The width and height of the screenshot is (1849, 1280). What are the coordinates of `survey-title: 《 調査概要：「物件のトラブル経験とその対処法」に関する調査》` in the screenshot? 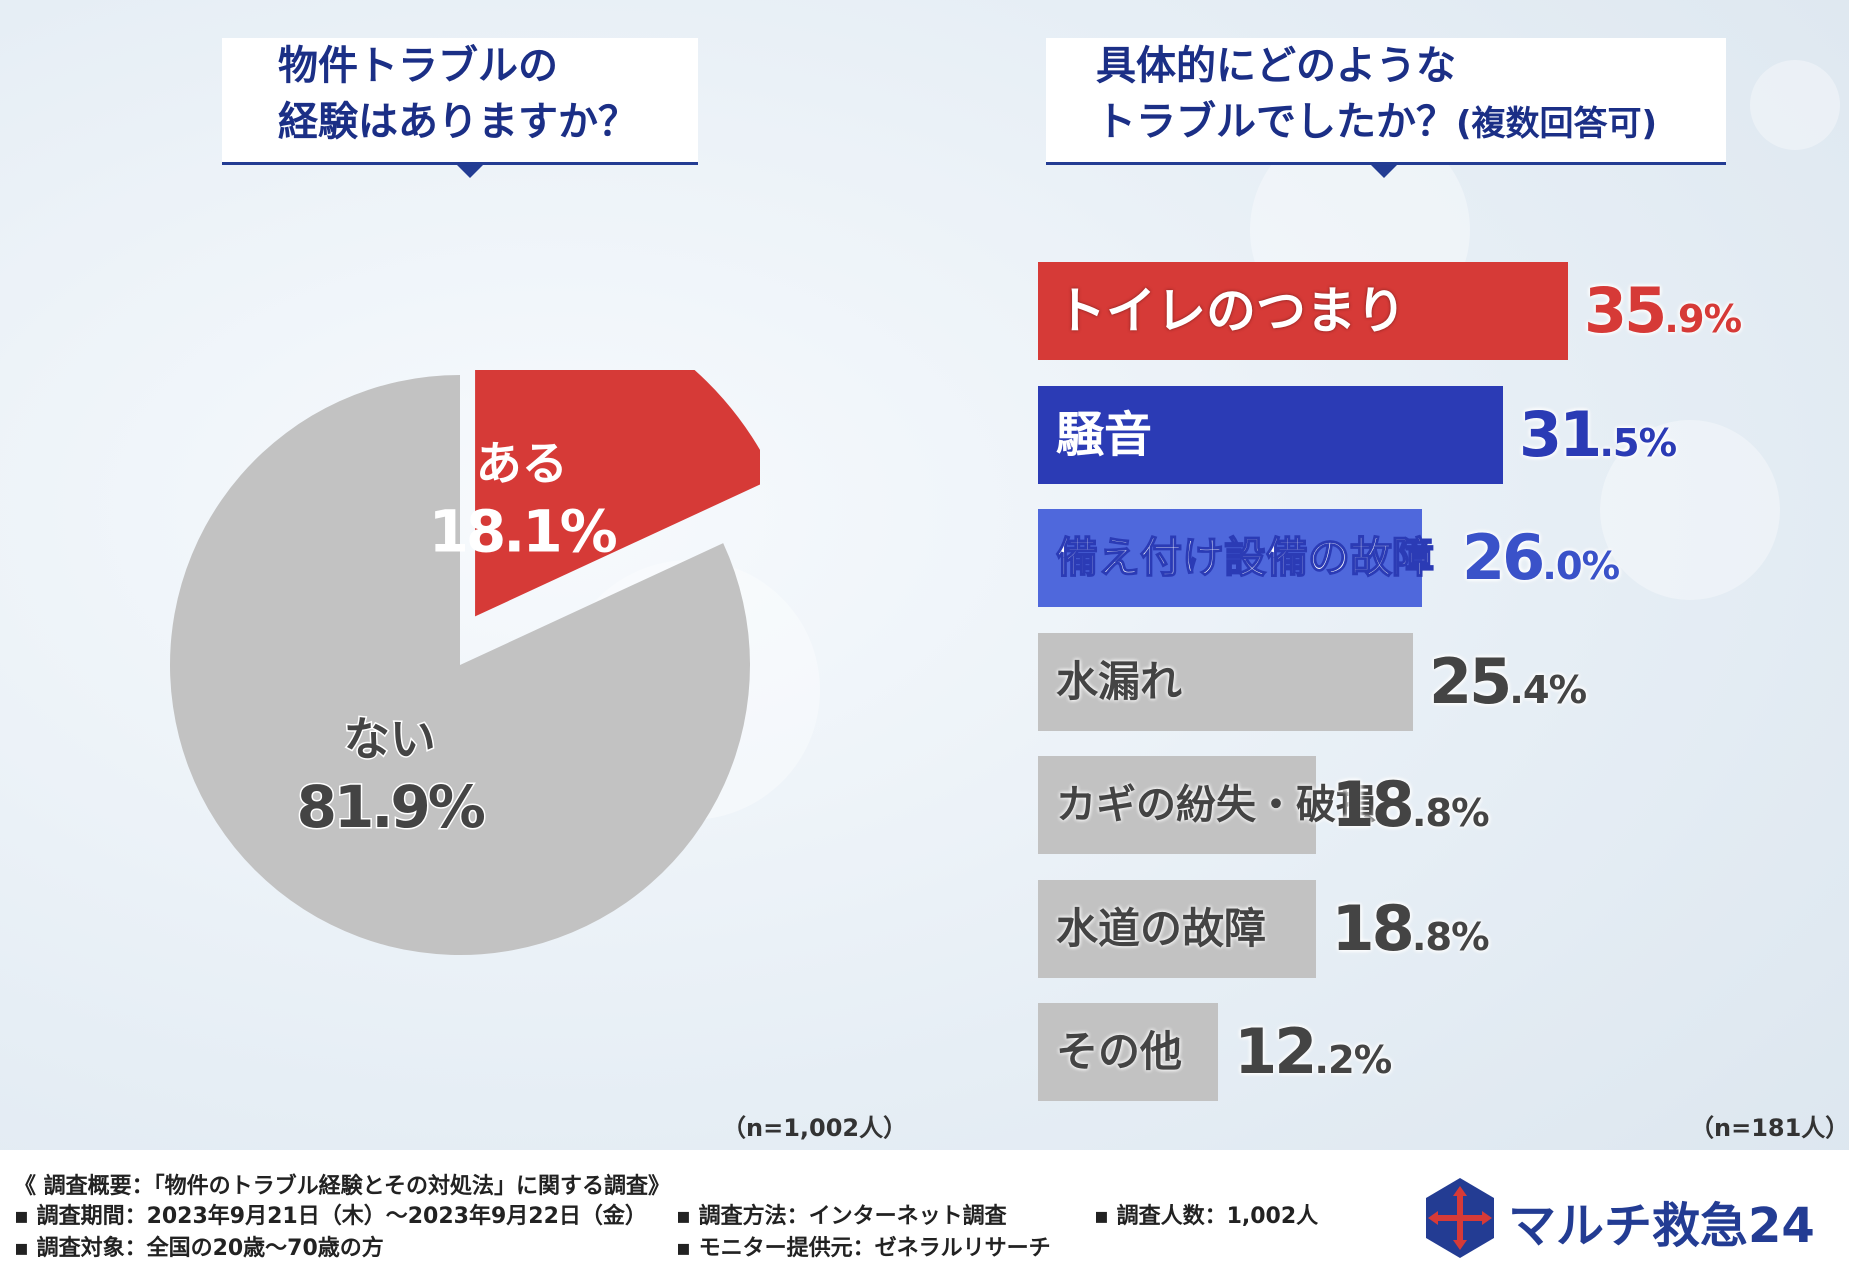 It's located at (342, 1186).